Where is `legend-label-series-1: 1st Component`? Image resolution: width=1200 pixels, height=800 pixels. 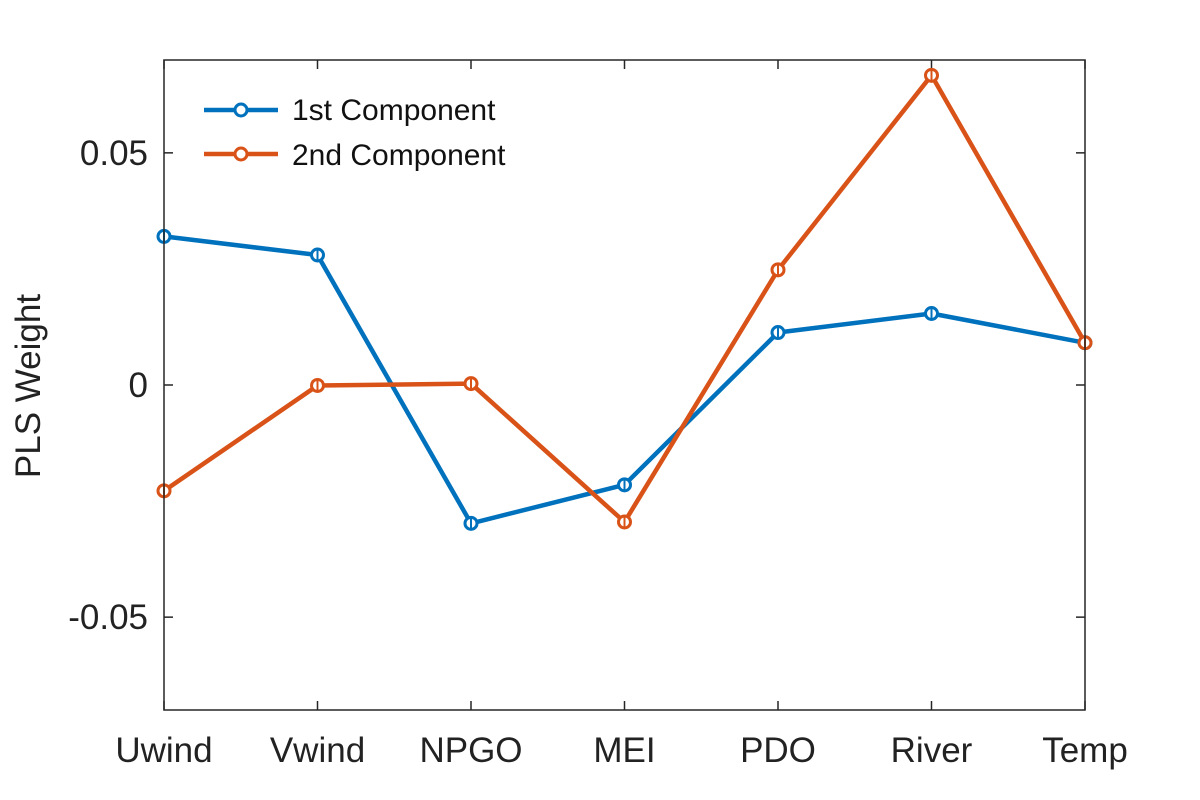 legend-label-series-1: 1st Component is located at coordinates (394, 110).